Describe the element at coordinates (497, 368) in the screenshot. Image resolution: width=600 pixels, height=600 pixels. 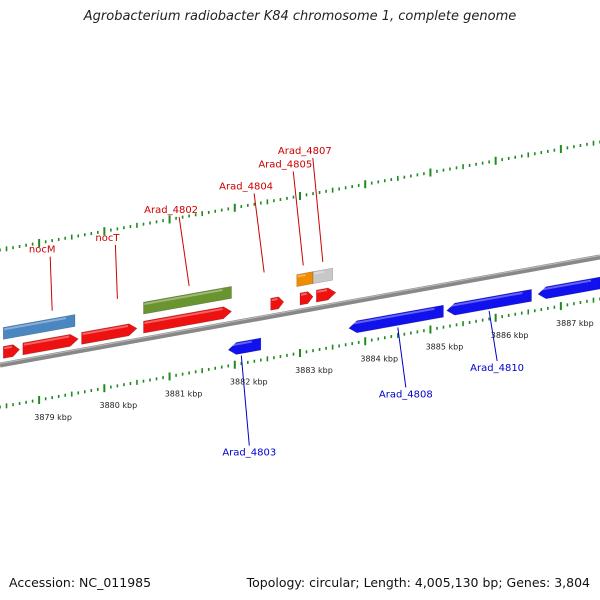
I see `reverse-gene-label: Arad_4810` at that location.